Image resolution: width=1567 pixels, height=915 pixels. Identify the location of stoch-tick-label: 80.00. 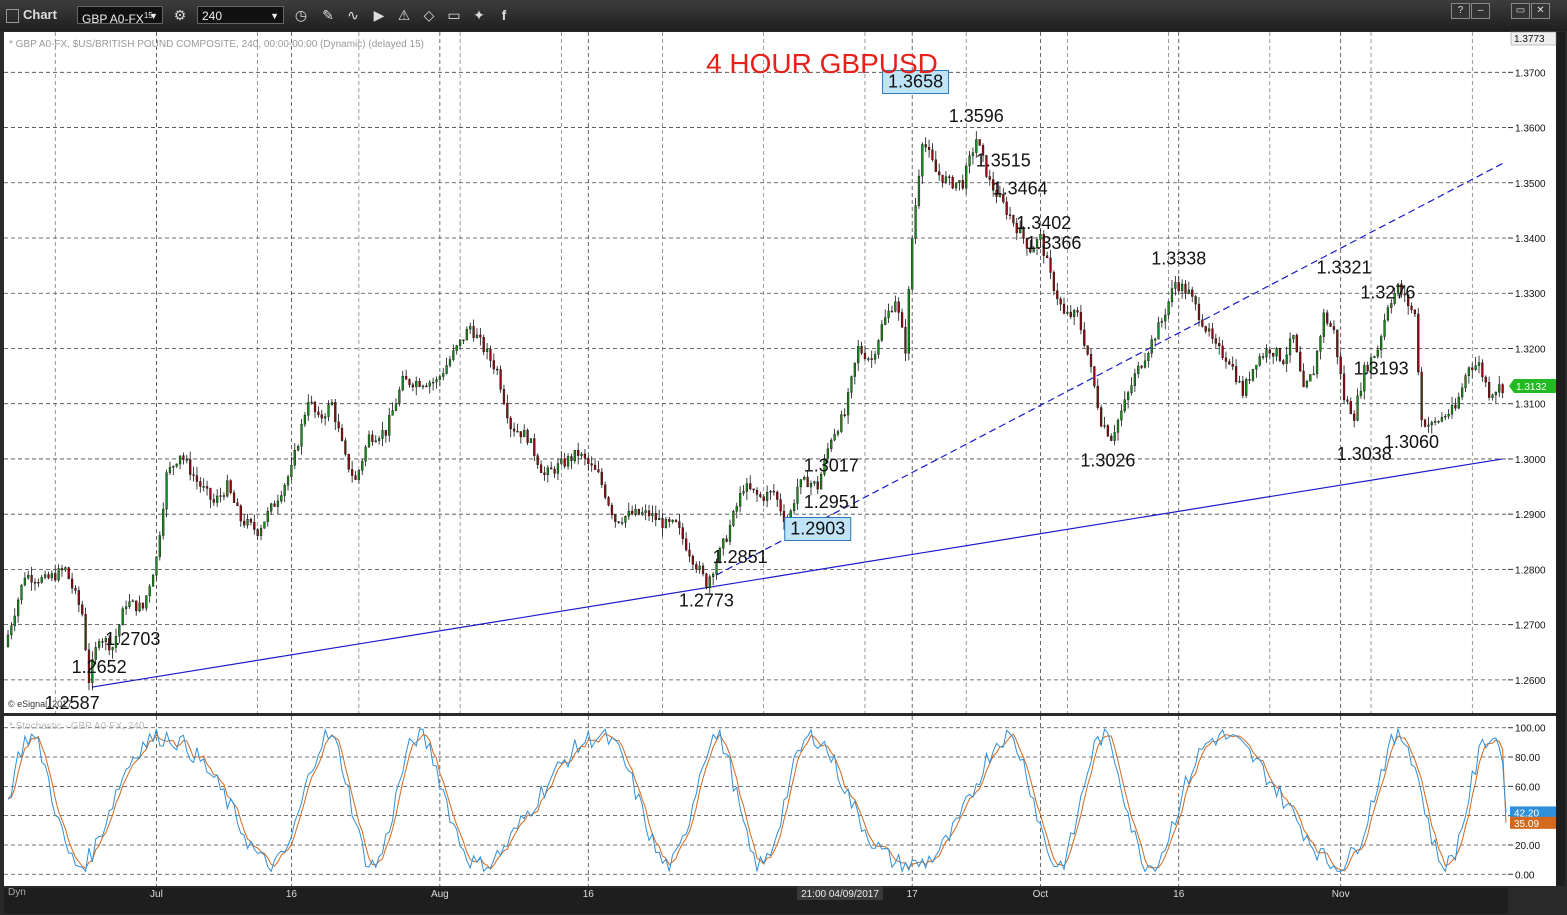
(1527, 758).